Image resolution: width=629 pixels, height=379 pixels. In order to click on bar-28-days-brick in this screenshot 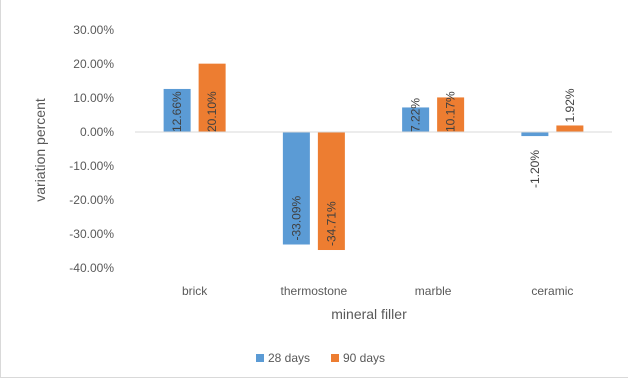, I will do `click(177, 110)`.